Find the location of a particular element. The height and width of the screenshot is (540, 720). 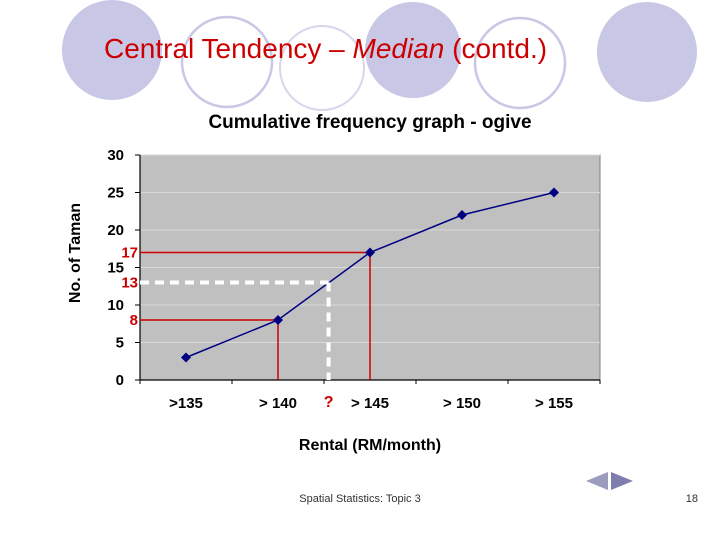

svg-text: > 155 is located at coordinates (554, 403).